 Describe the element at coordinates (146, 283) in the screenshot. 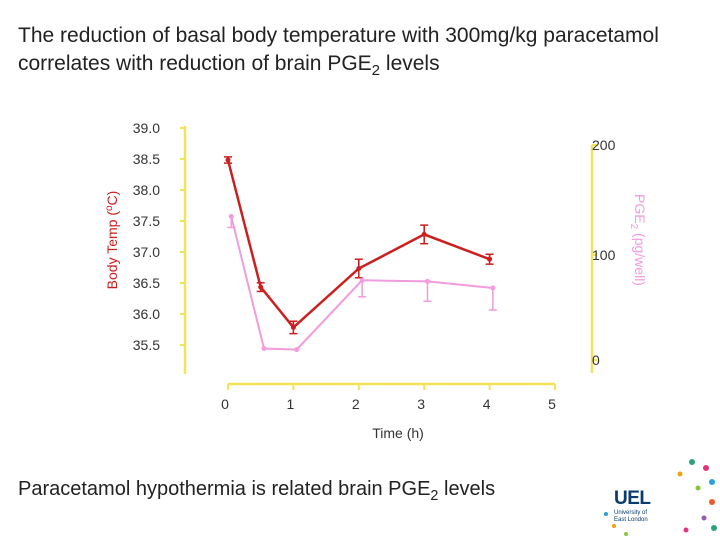

I see `y-left-tick-label: 36.5` at that location.